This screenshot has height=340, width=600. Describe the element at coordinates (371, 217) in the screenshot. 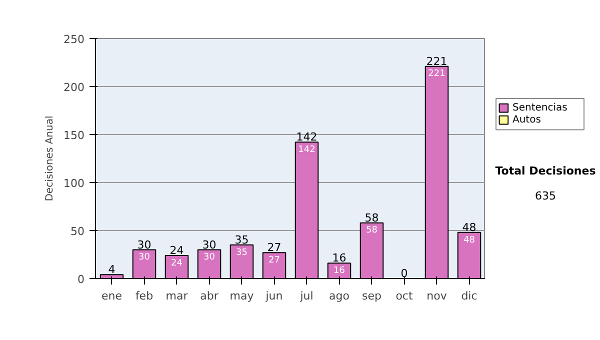

I see `total-label: 58` at that location.